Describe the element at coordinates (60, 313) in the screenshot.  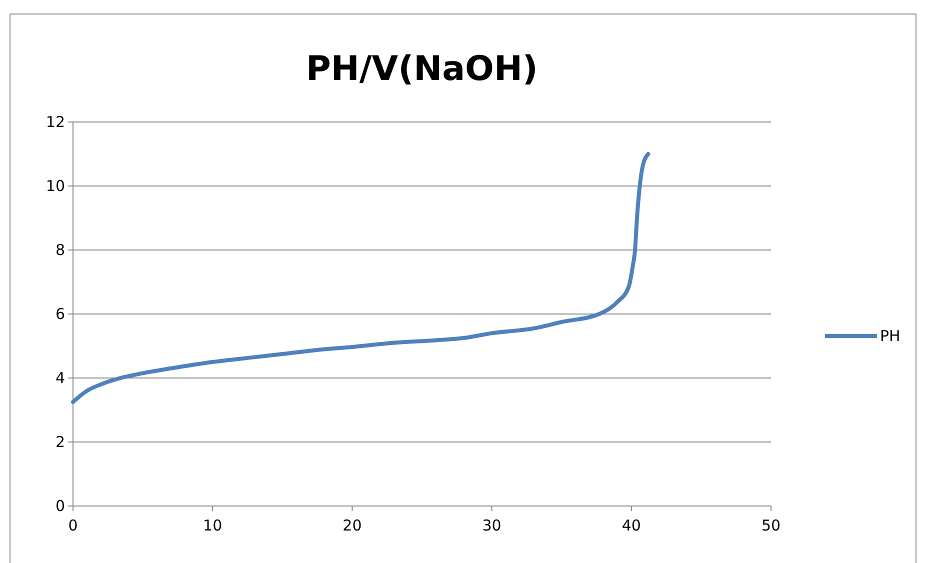
I see `y-tick-label: 6` at that location.